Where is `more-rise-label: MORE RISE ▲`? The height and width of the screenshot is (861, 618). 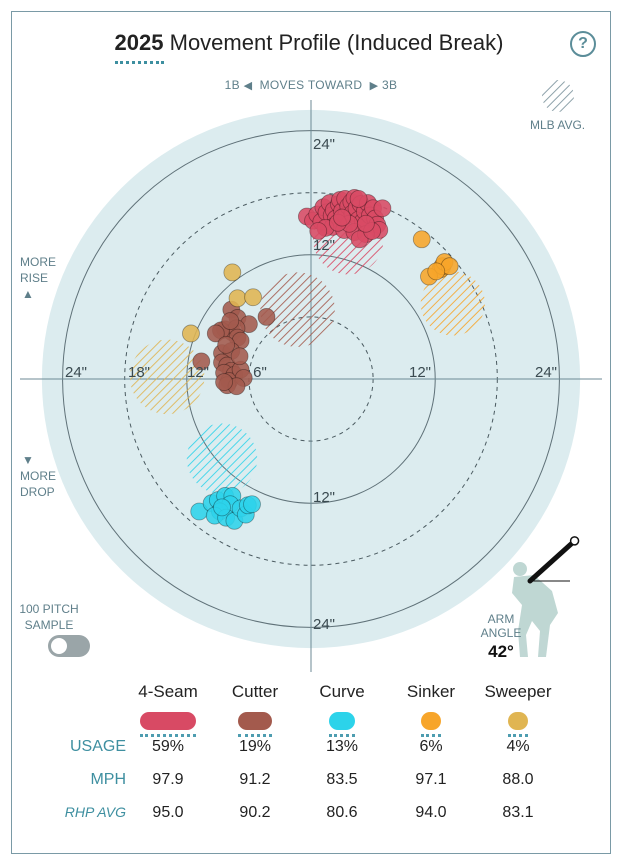 more-rise-label: MORE RISE ▲ is located at coordinates (38, 278).